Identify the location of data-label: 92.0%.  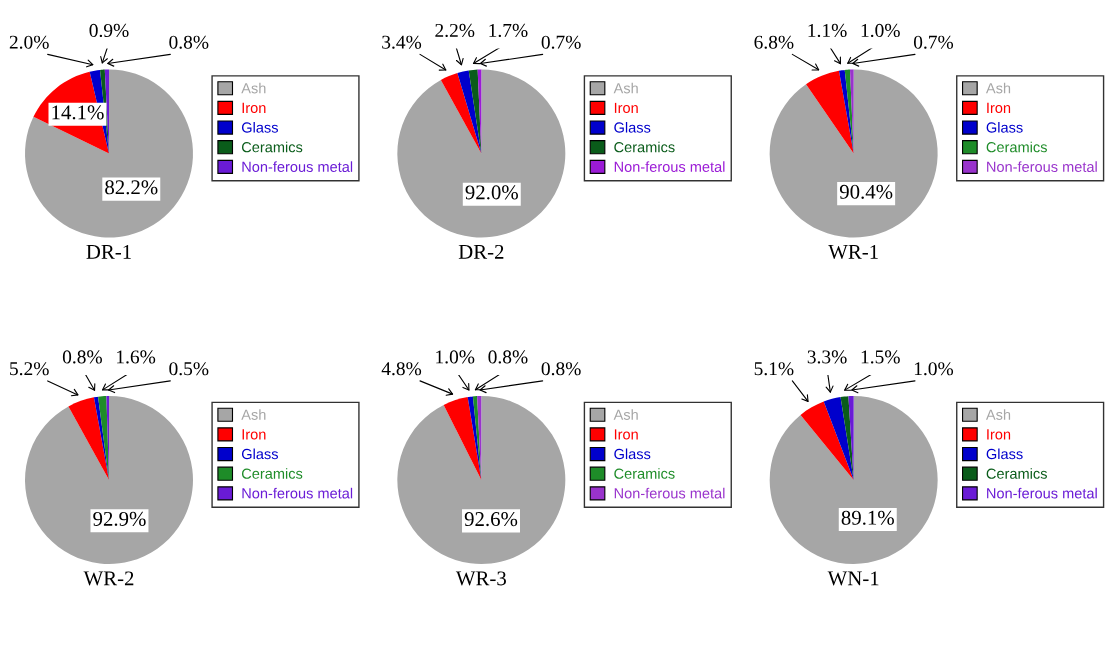
(491, 192).